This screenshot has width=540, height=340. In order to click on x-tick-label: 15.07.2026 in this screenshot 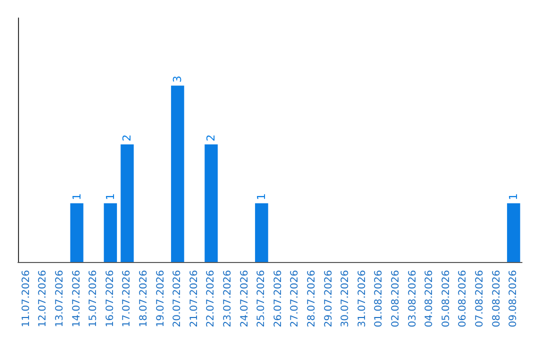, I will do `click(94, 299)`.